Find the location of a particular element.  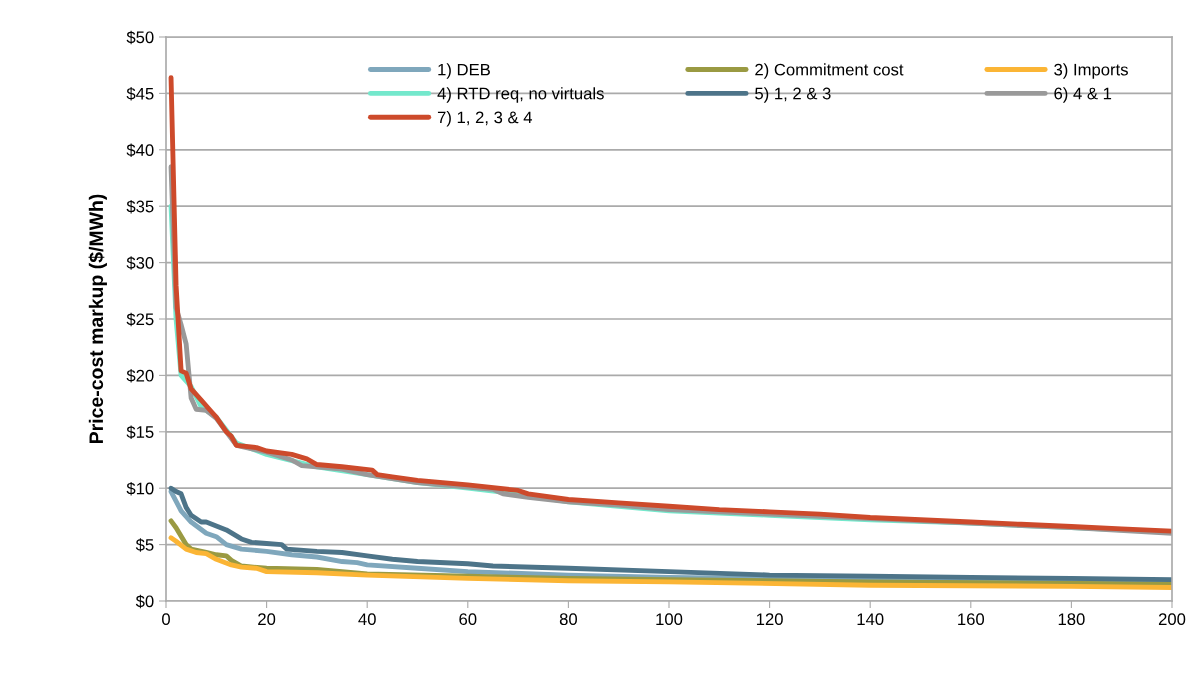

y-tick-label: $5 is located at coordinates (144, 545).